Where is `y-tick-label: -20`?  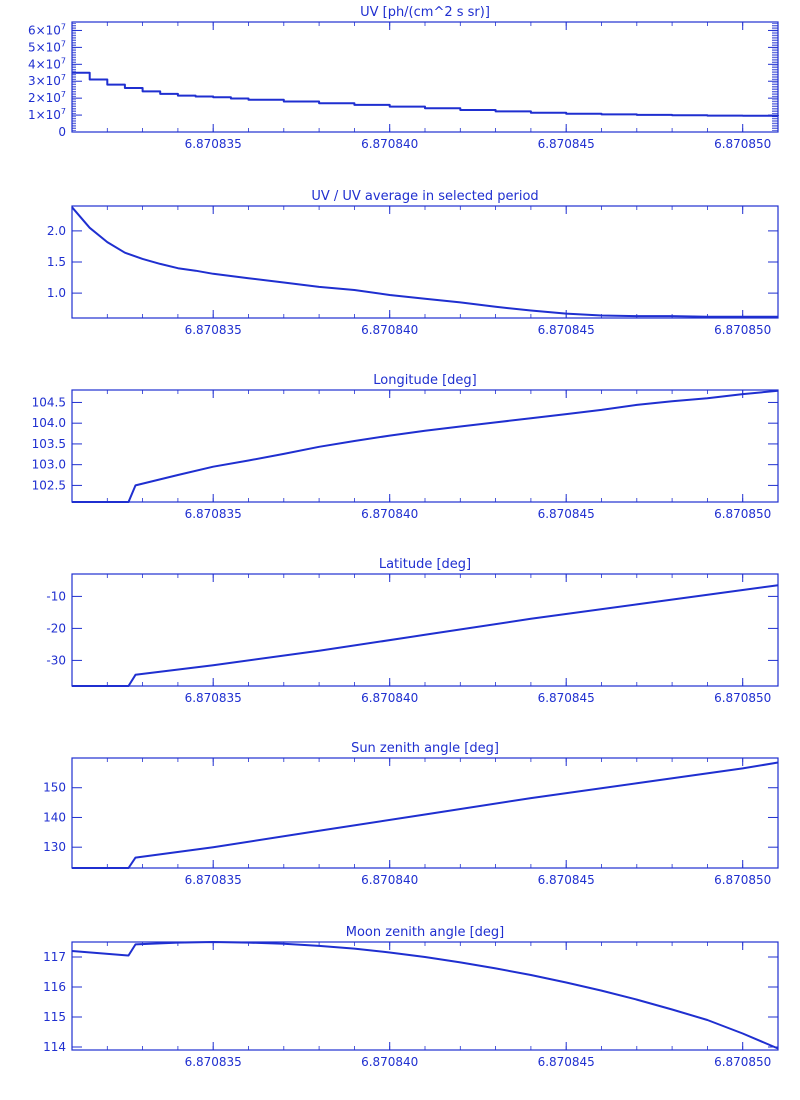
y-tick-label: -20 is located at coordinates (56, 628).